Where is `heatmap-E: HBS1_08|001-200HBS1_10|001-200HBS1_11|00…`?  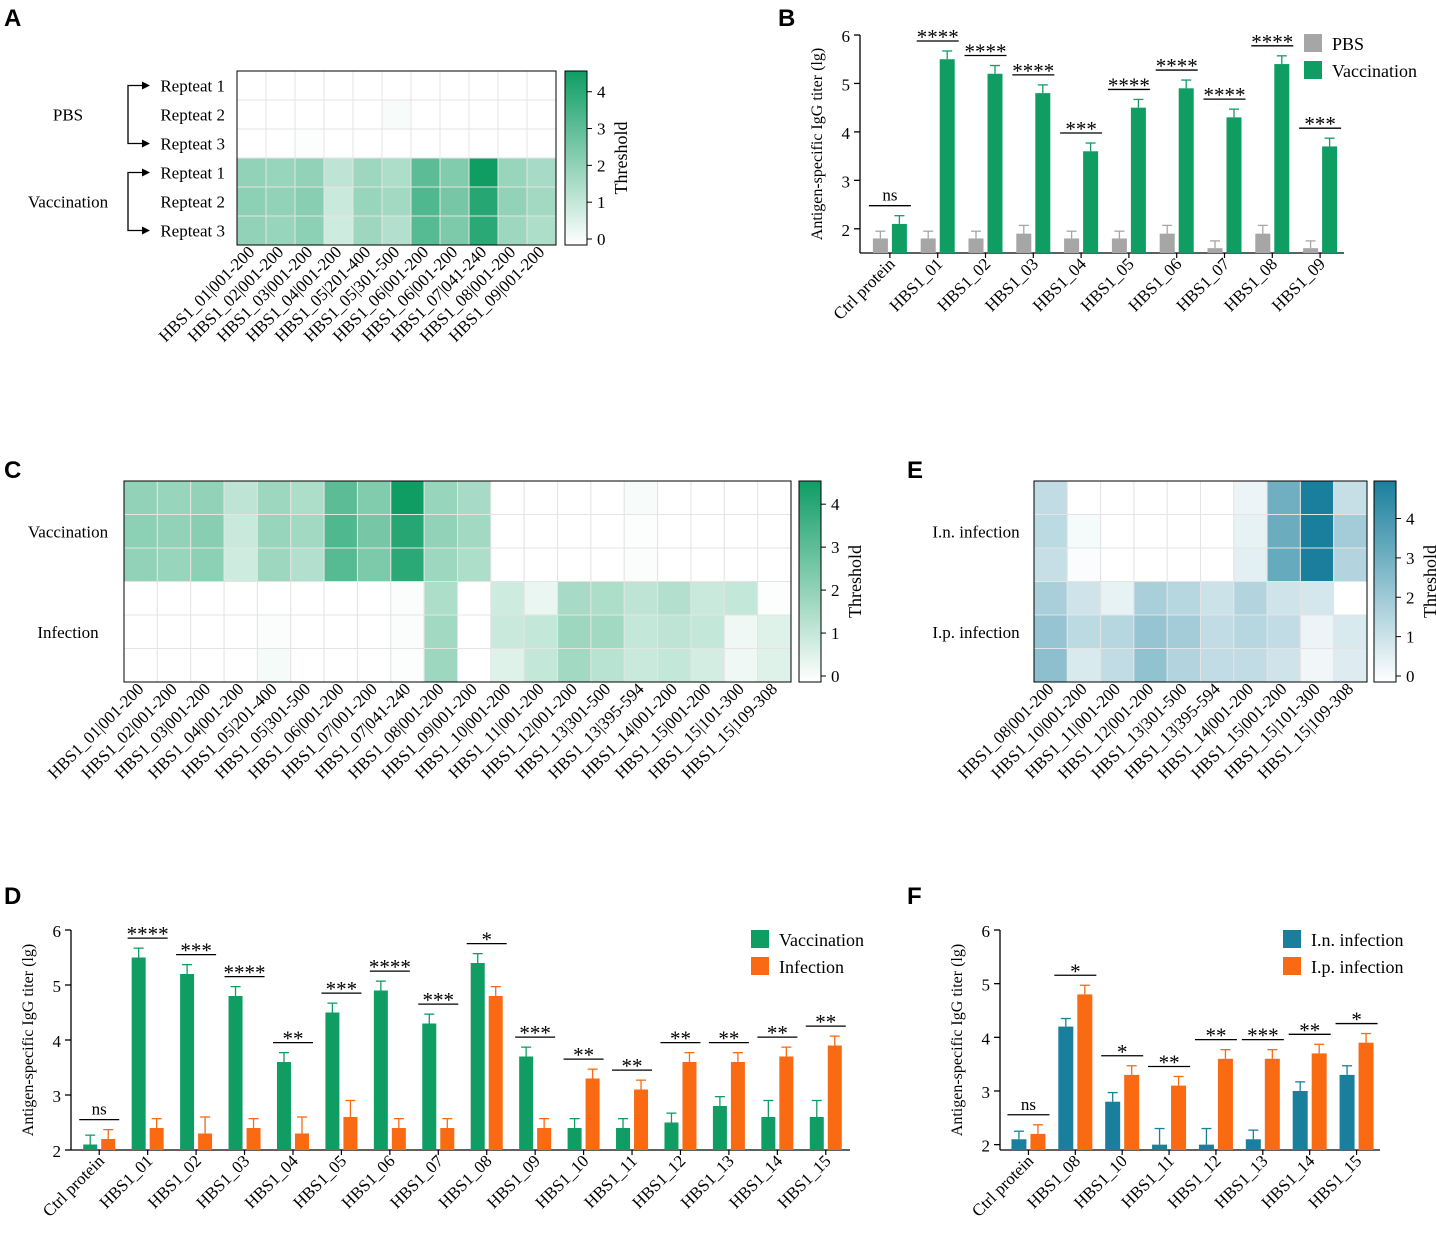
heatmap-E: HBS1_08|001-200HBS1_10|001-200HBS1_11|00… is located at coordinates (1184, 631).